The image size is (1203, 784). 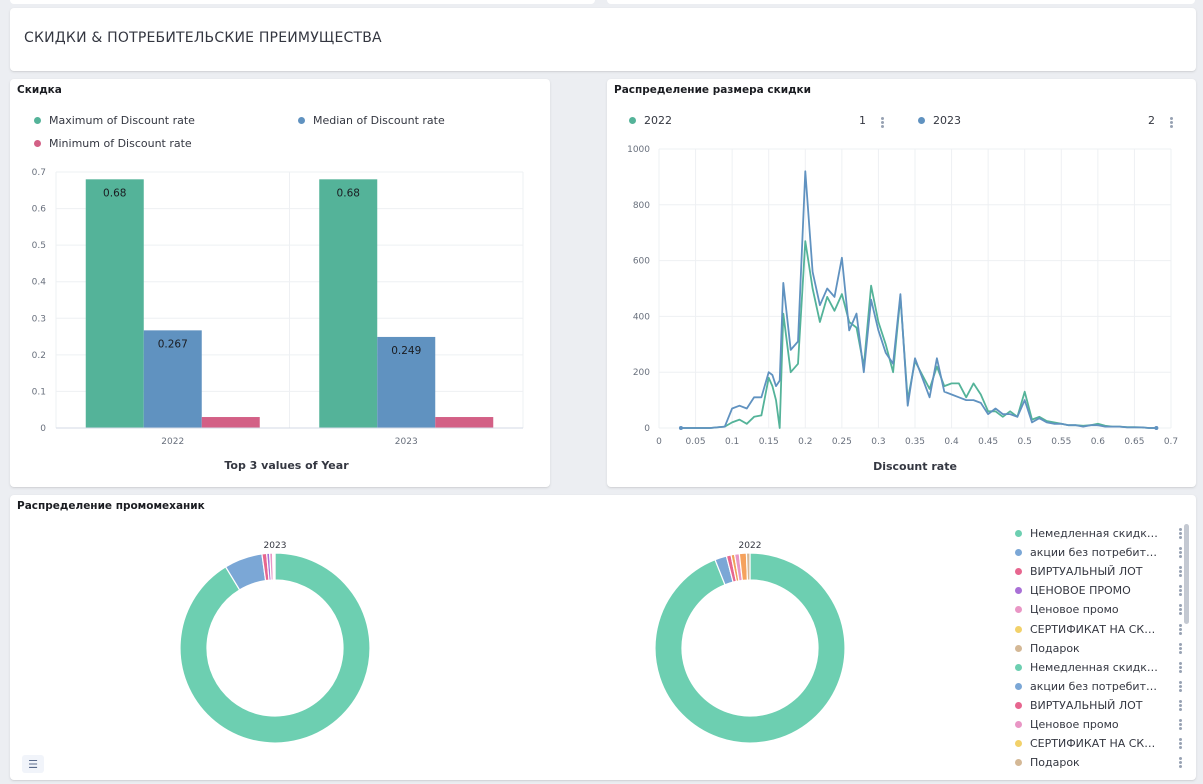 I want to click on pie-legend-item: ЦЕНОВОЕ ПРОМО, so click(x=1100, y=590).